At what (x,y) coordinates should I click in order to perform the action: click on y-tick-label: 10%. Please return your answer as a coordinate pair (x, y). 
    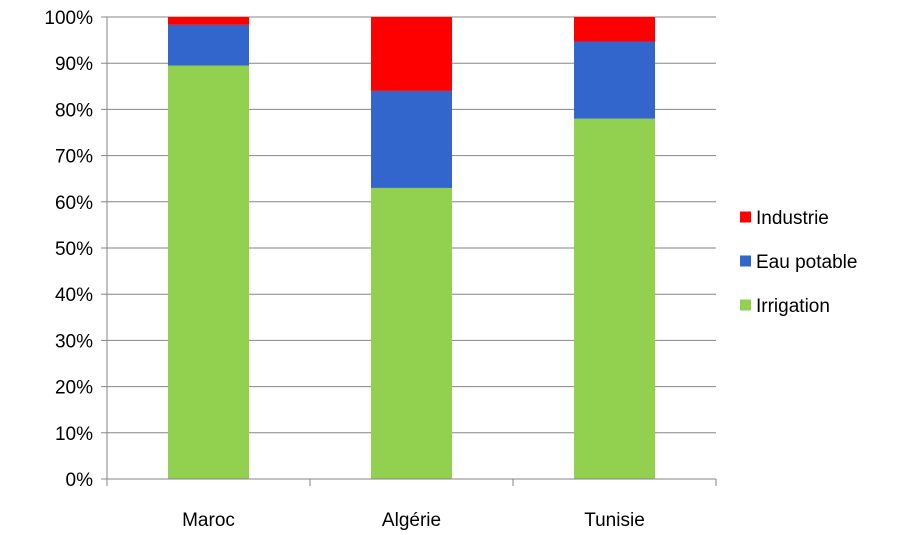
    Looking at the image, I should click on (74, 434).